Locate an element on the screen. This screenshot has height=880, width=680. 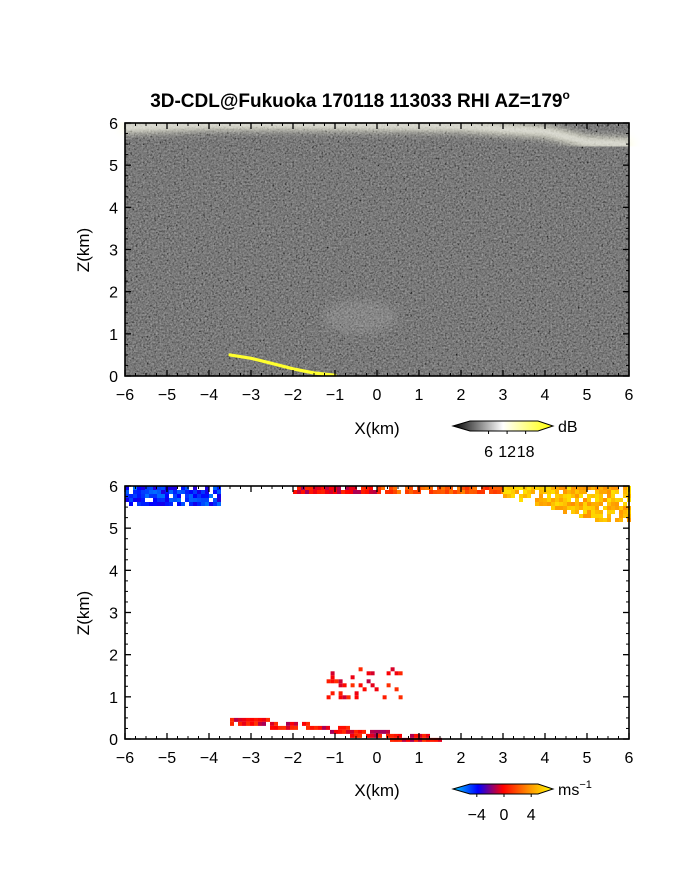
y-tick-label: 1 is located at coordinates (113, 698).